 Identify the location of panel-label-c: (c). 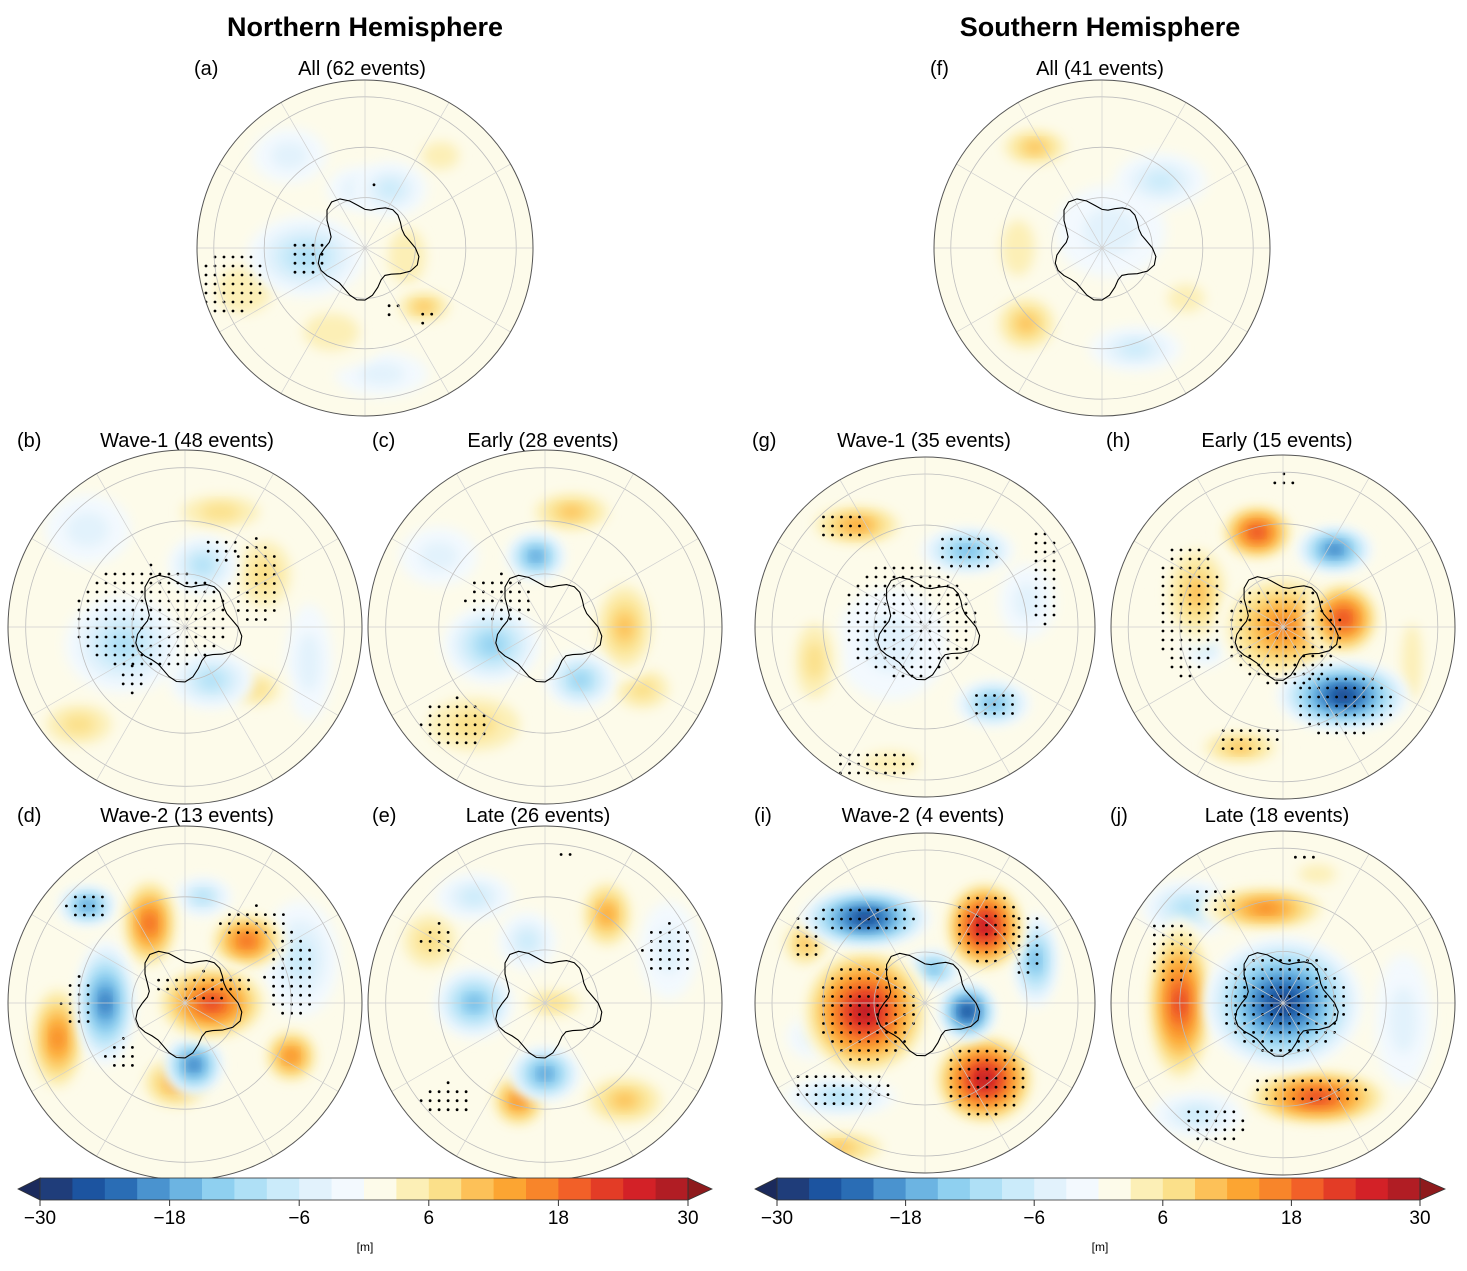
(384, 441).